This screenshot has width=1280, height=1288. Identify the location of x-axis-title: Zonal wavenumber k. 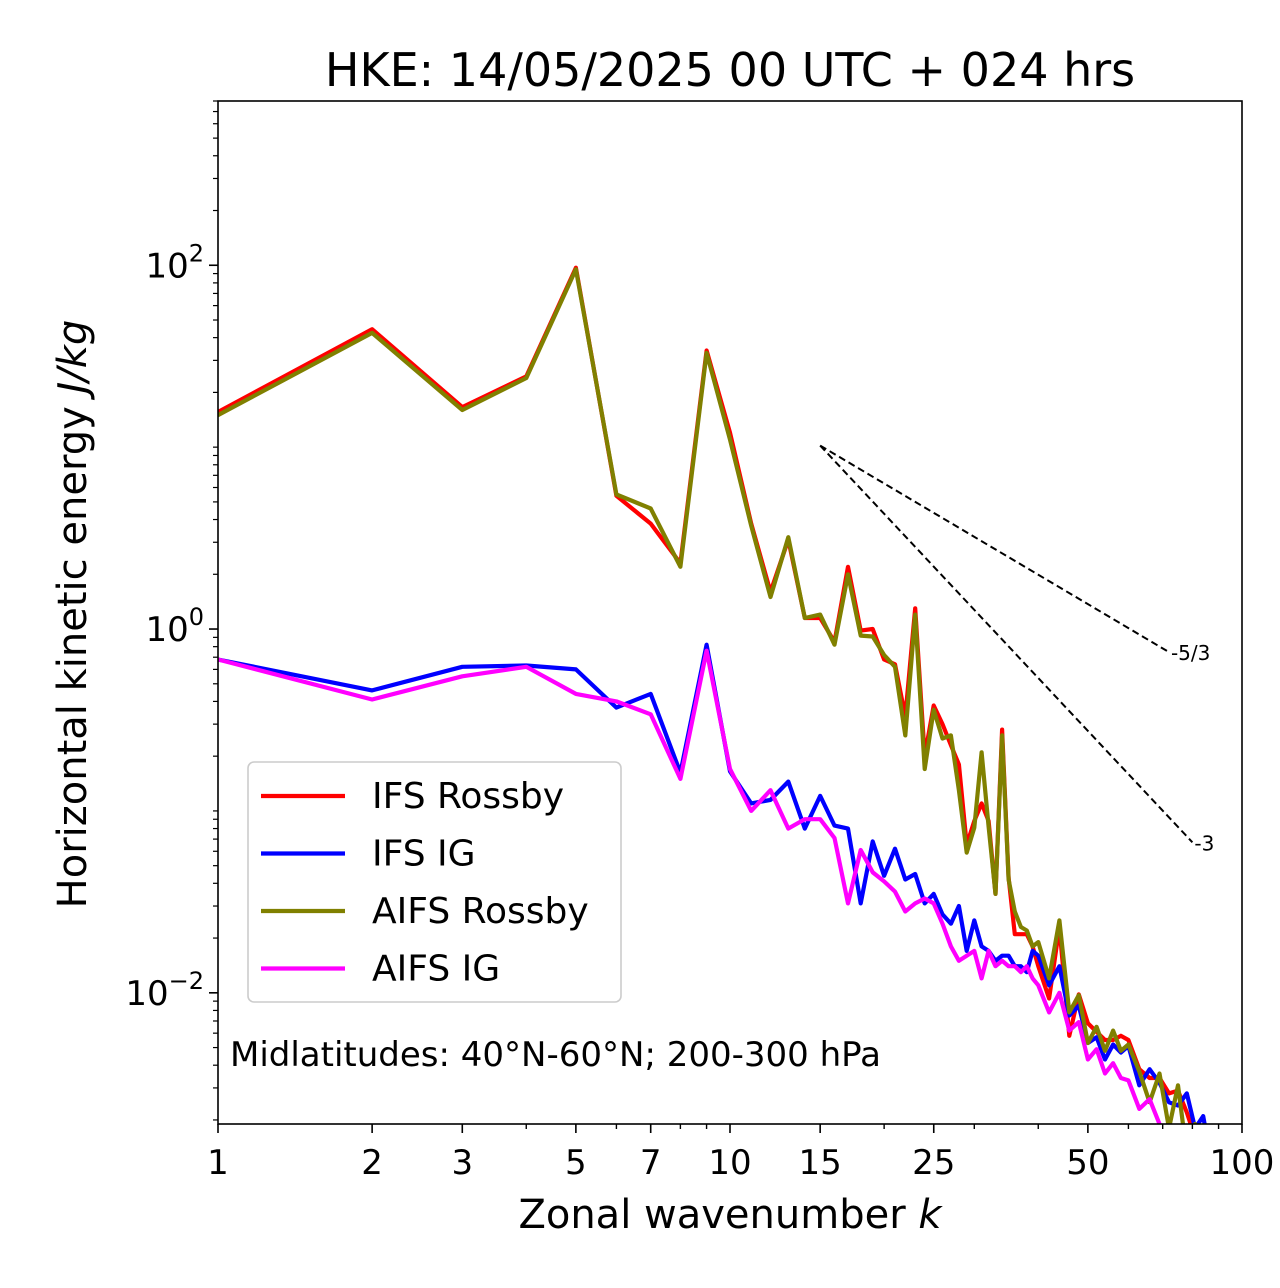
(730, 1215).